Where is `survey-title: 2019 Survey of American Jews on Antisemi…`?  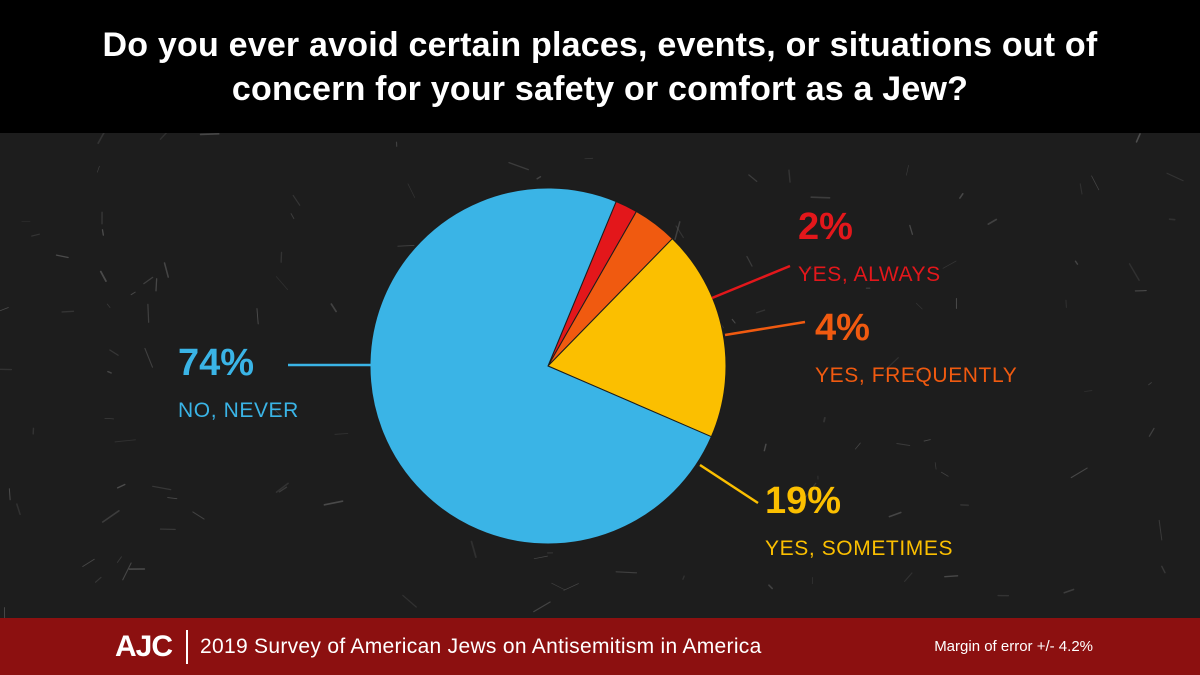 survey-title: 2019 Survey of American Jews on Antisemi… is located at coordinates (481, 646).